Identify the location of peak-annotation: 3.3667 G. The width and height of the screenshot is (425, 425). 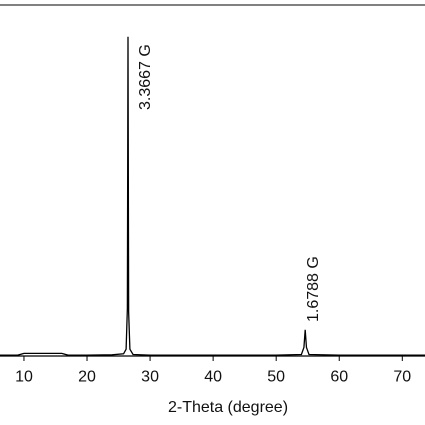
(145, 77).